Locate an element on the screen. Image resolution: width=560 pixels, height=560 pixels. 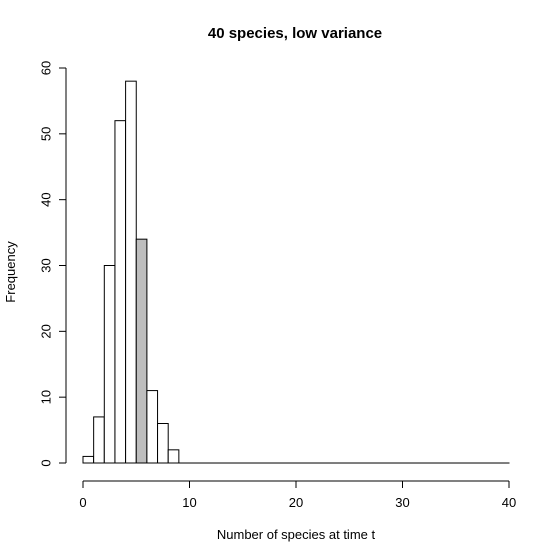
x-tick-label: 0 is located at coordinates (82, 502).